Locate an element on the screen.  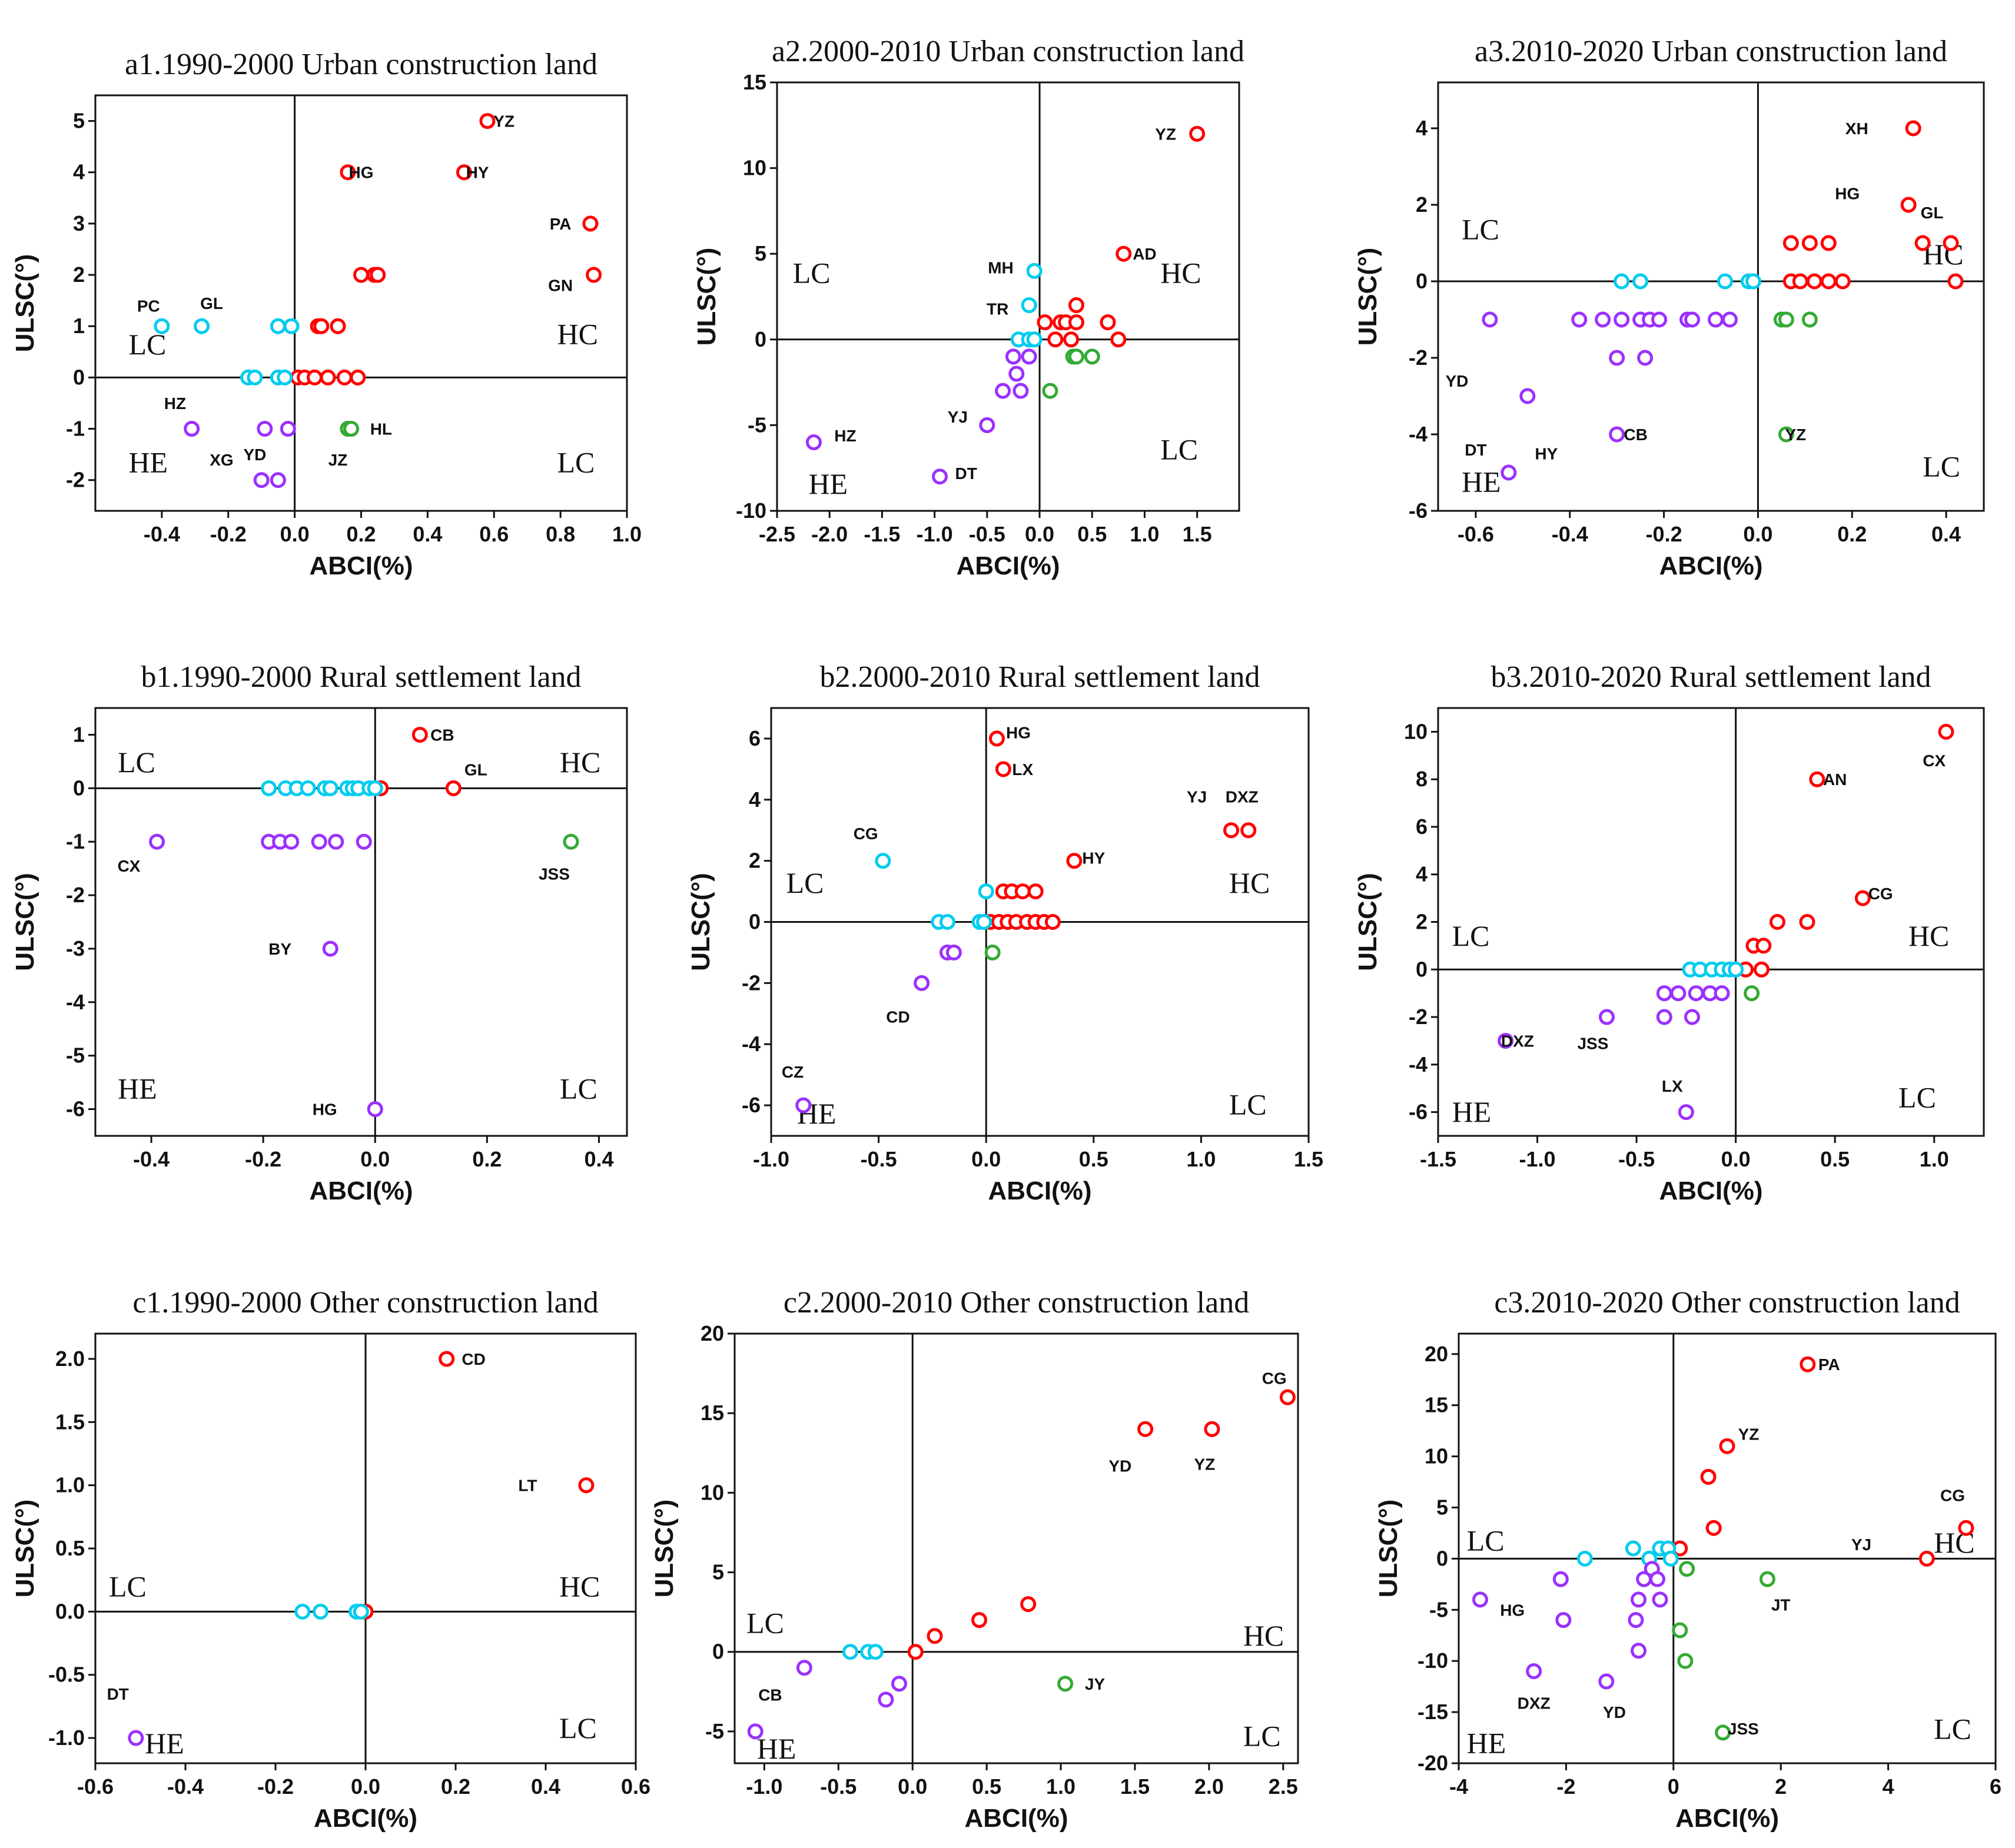
y-tick-label: 15 is located at coordinates (1436, 1405).